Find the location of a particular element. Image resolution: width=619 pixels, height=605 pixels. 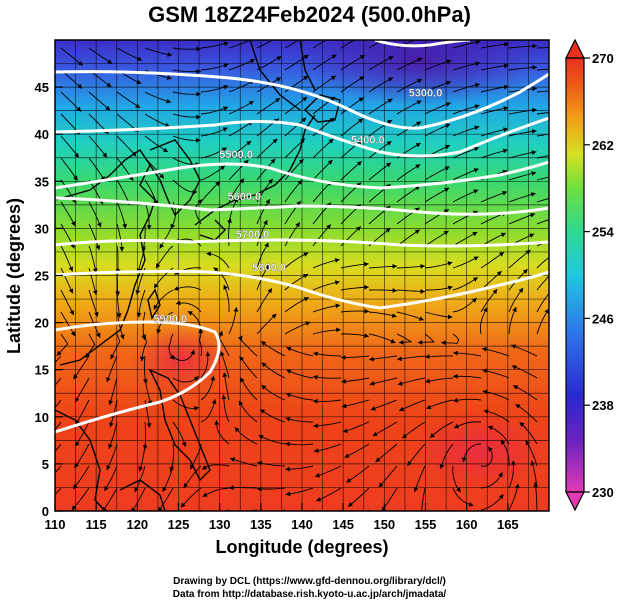

y-tick-label: 0 is located at coordinates (45, 511).